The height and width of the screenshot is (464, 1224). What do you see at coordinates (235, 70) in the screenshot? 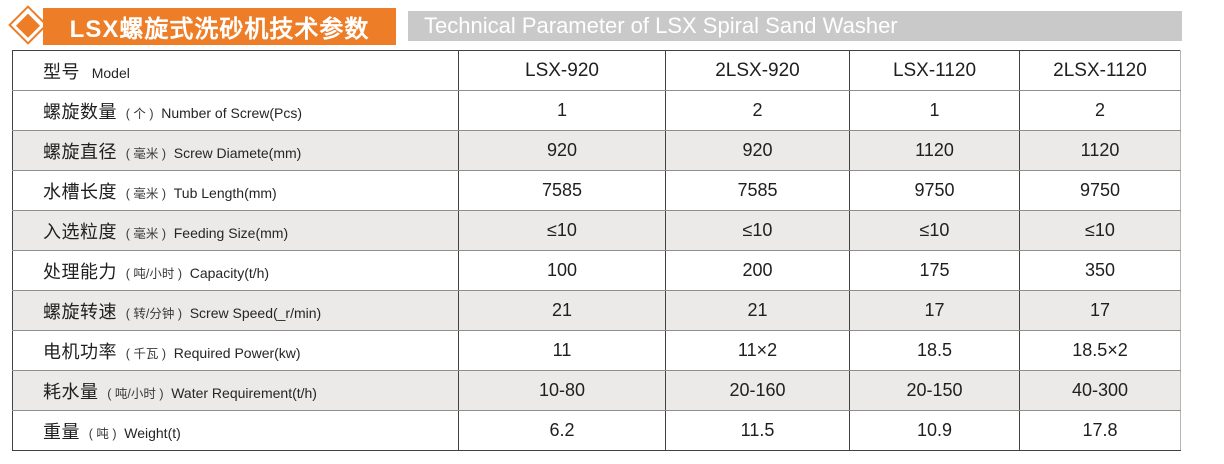
I see `row-label-model: 型号 Model` at bounding box center [235, 70].